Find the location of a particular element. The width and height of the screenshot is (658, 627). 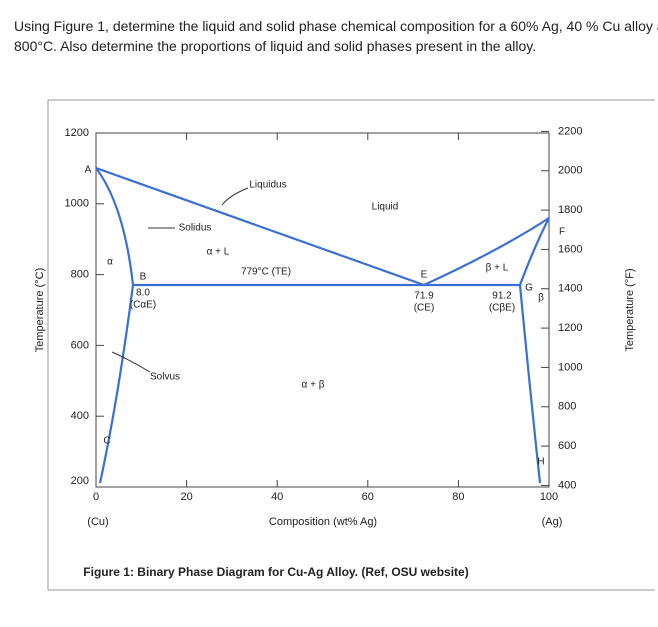

annotation: (CE) is located at coordinates (424, 308).